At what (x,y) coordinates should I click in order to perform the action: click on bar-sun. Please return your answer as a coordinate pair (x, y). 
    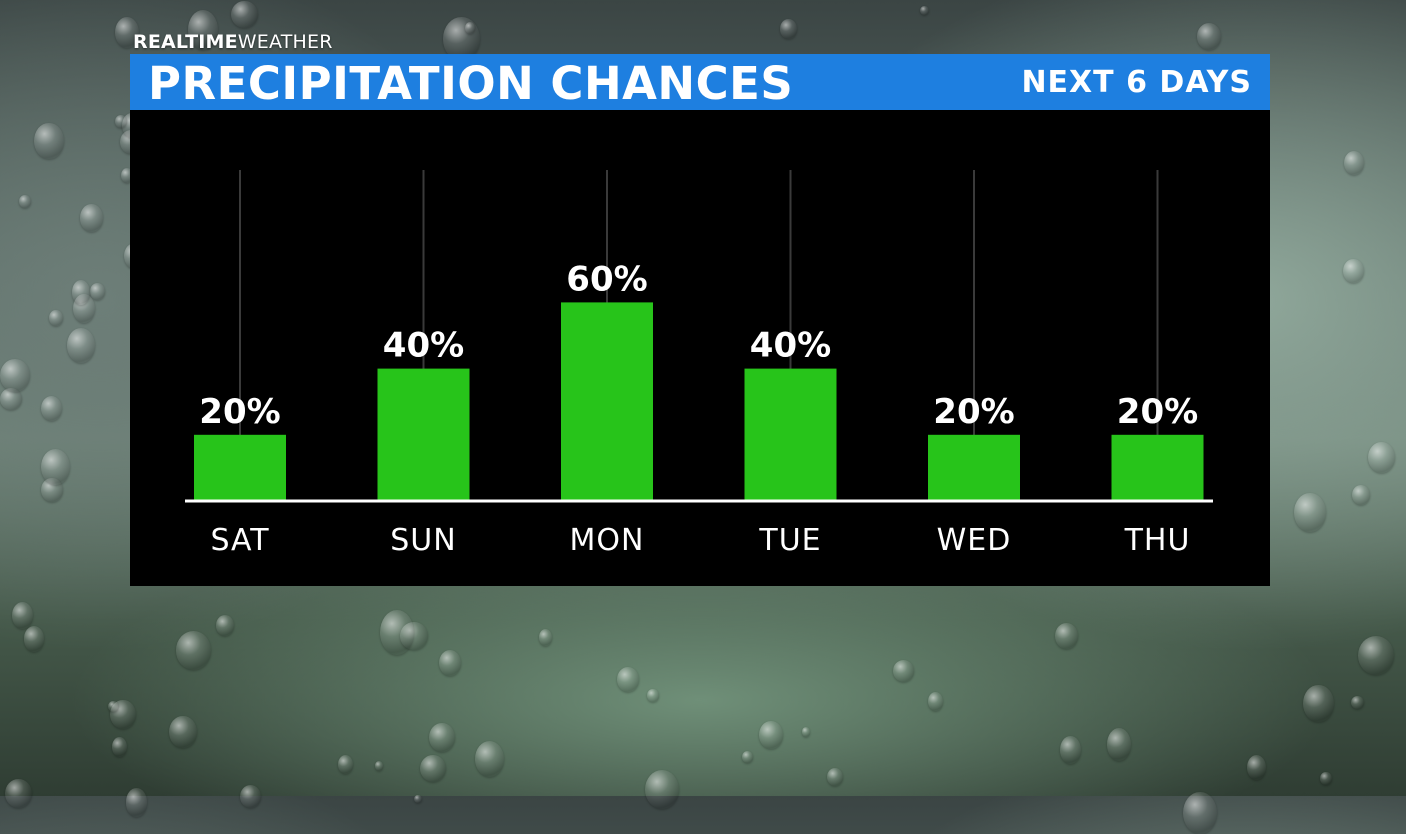
    Looking at the image, I should click on (423, 434).